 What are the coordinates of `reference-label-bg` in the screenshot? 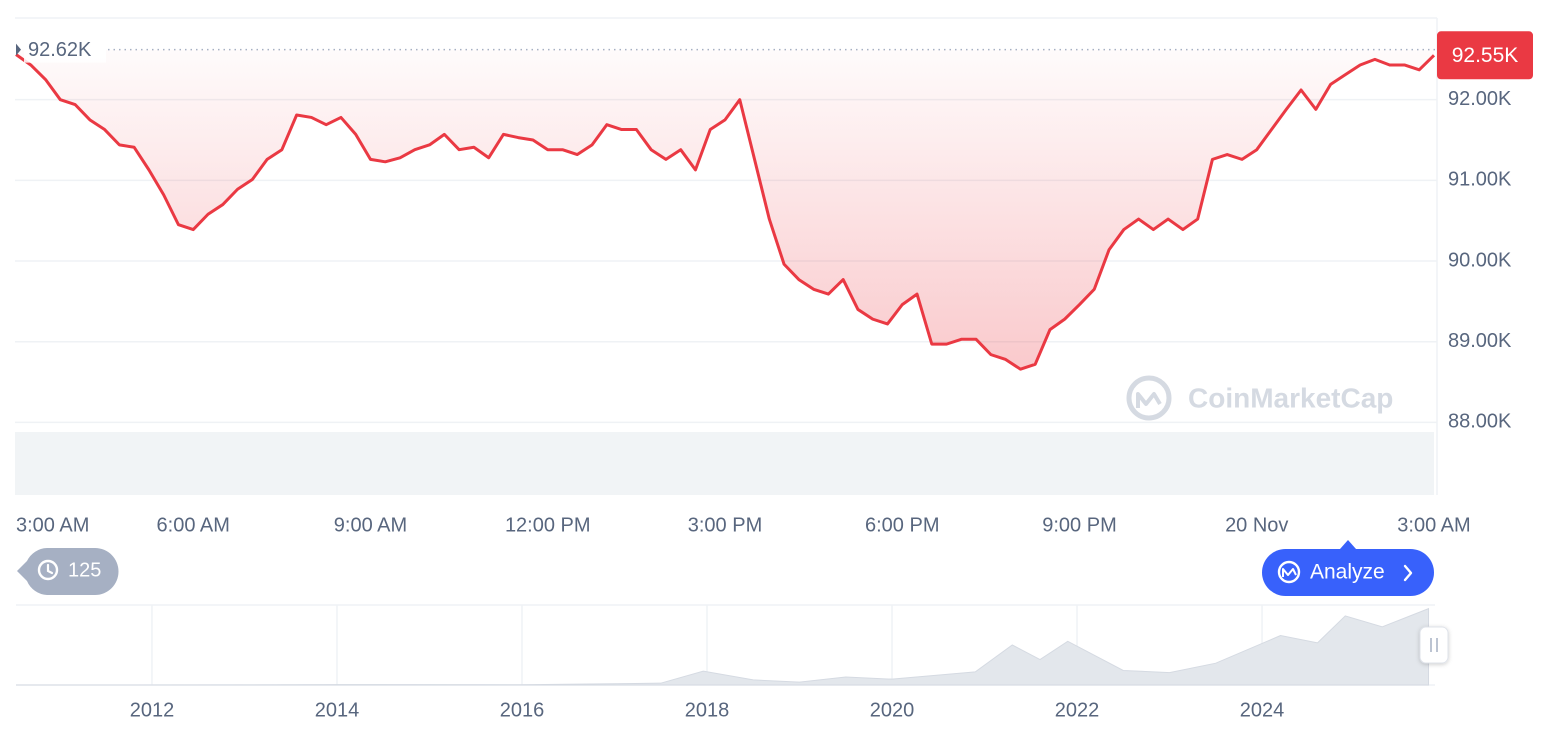 It's located at (65, 49).